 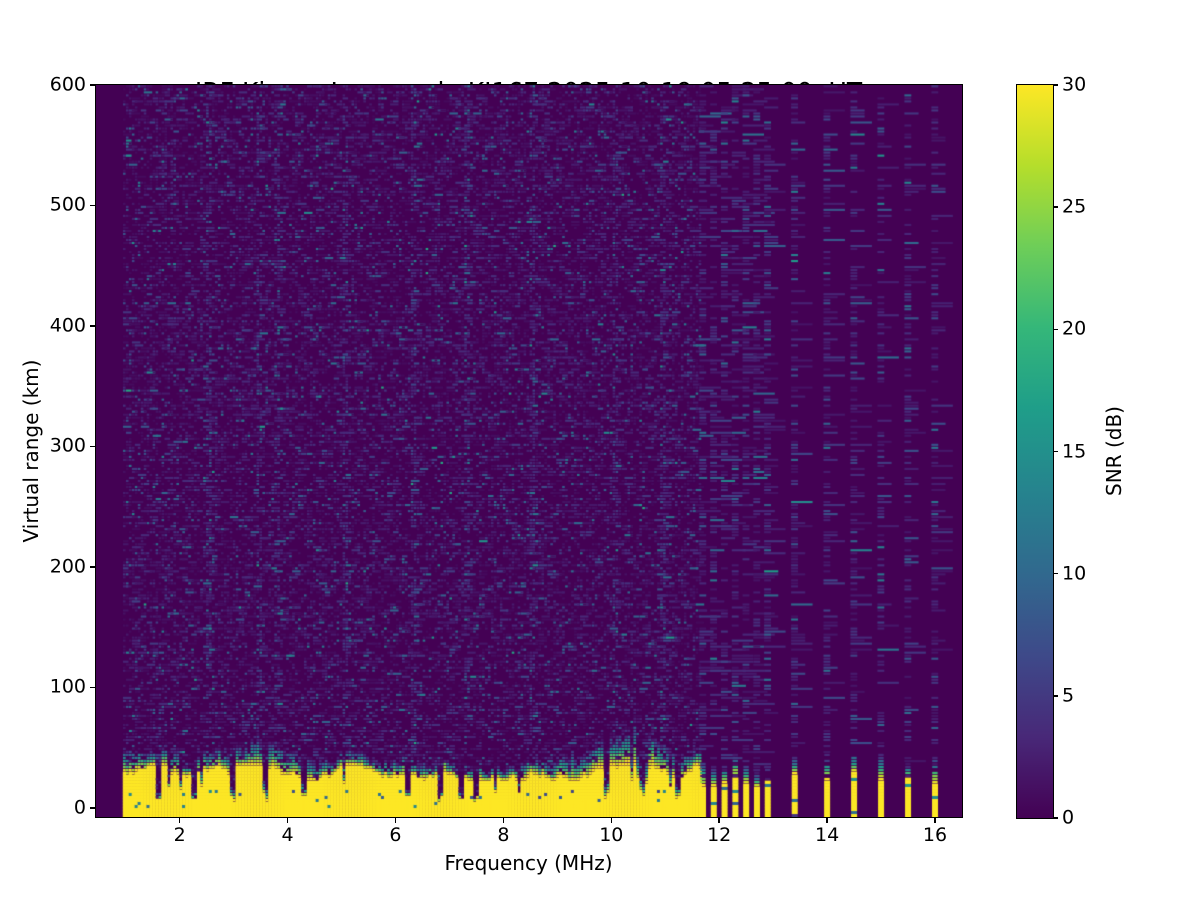 I want to click on y-tick-label: 600, so click(x=67, y=84).